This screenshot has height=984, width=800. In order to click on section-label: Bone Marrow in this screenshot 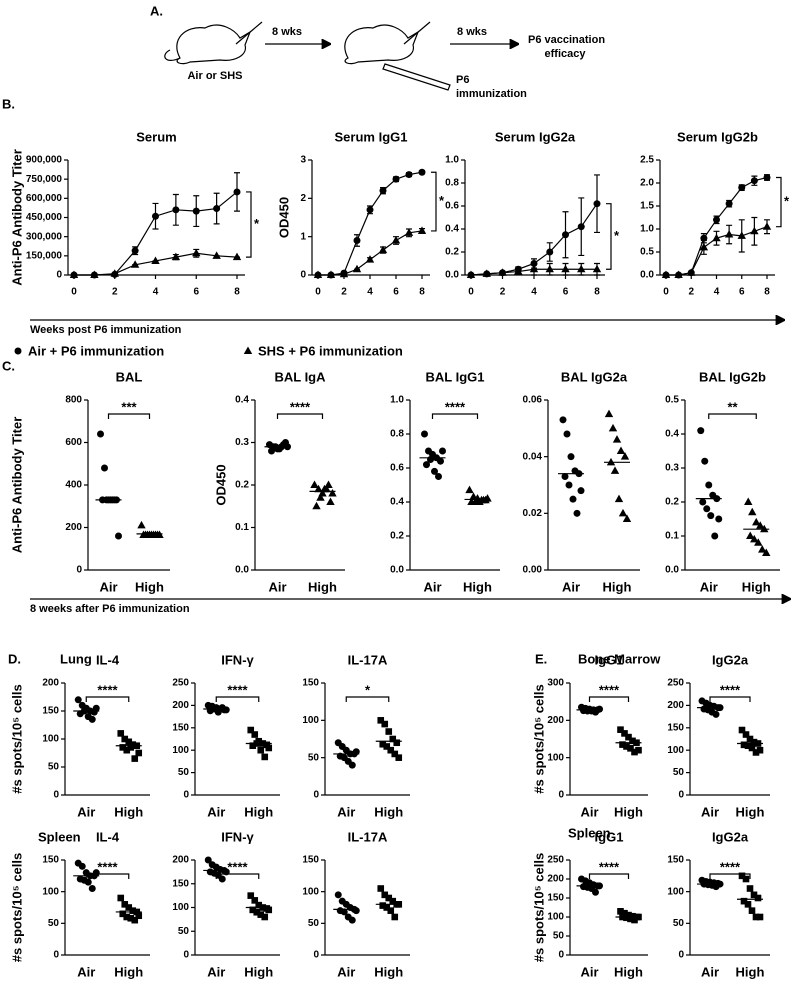, I will do `click(619, 658)`.